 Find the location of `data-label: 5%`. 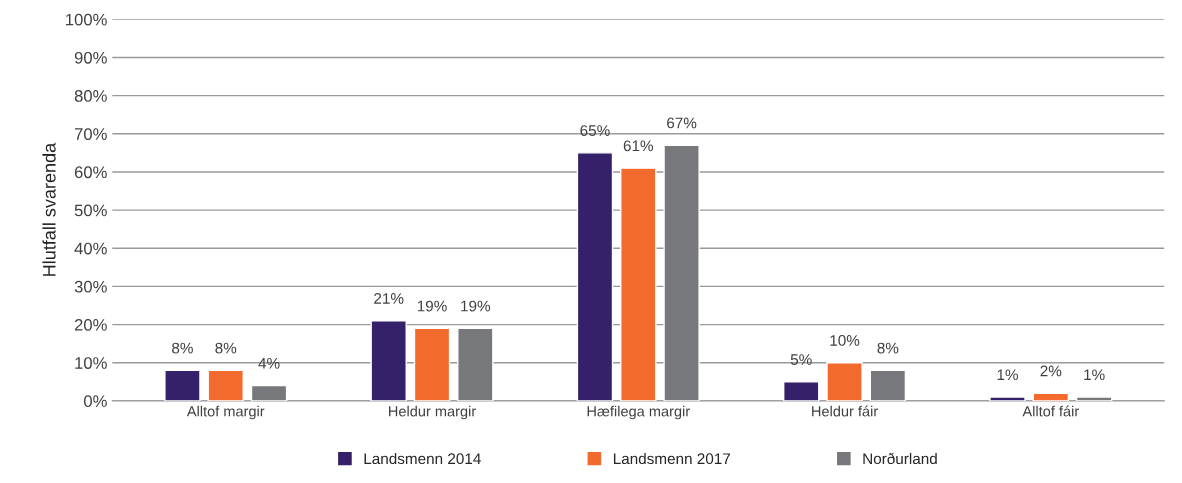

data-label: 5% is located at coordinates (801, 359).